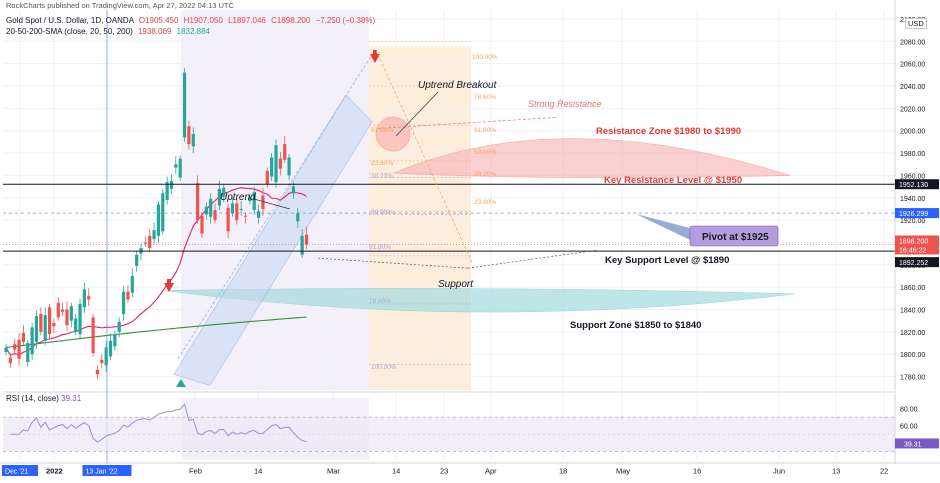  Describe the element at coordinates (203, 20) in the screenshot. I see `ohlc-high: H1907.050` at that location.